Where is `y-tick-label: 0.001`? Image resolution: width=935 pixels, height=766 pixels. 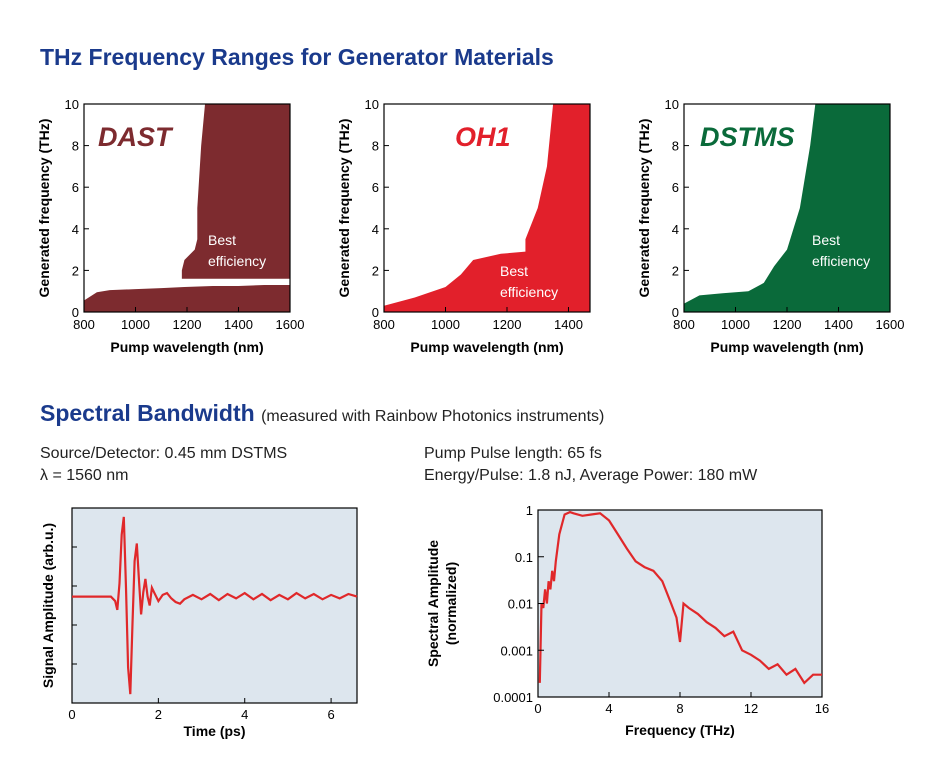 y-tick-label: 0.001 is located at coordinates (516, 650).